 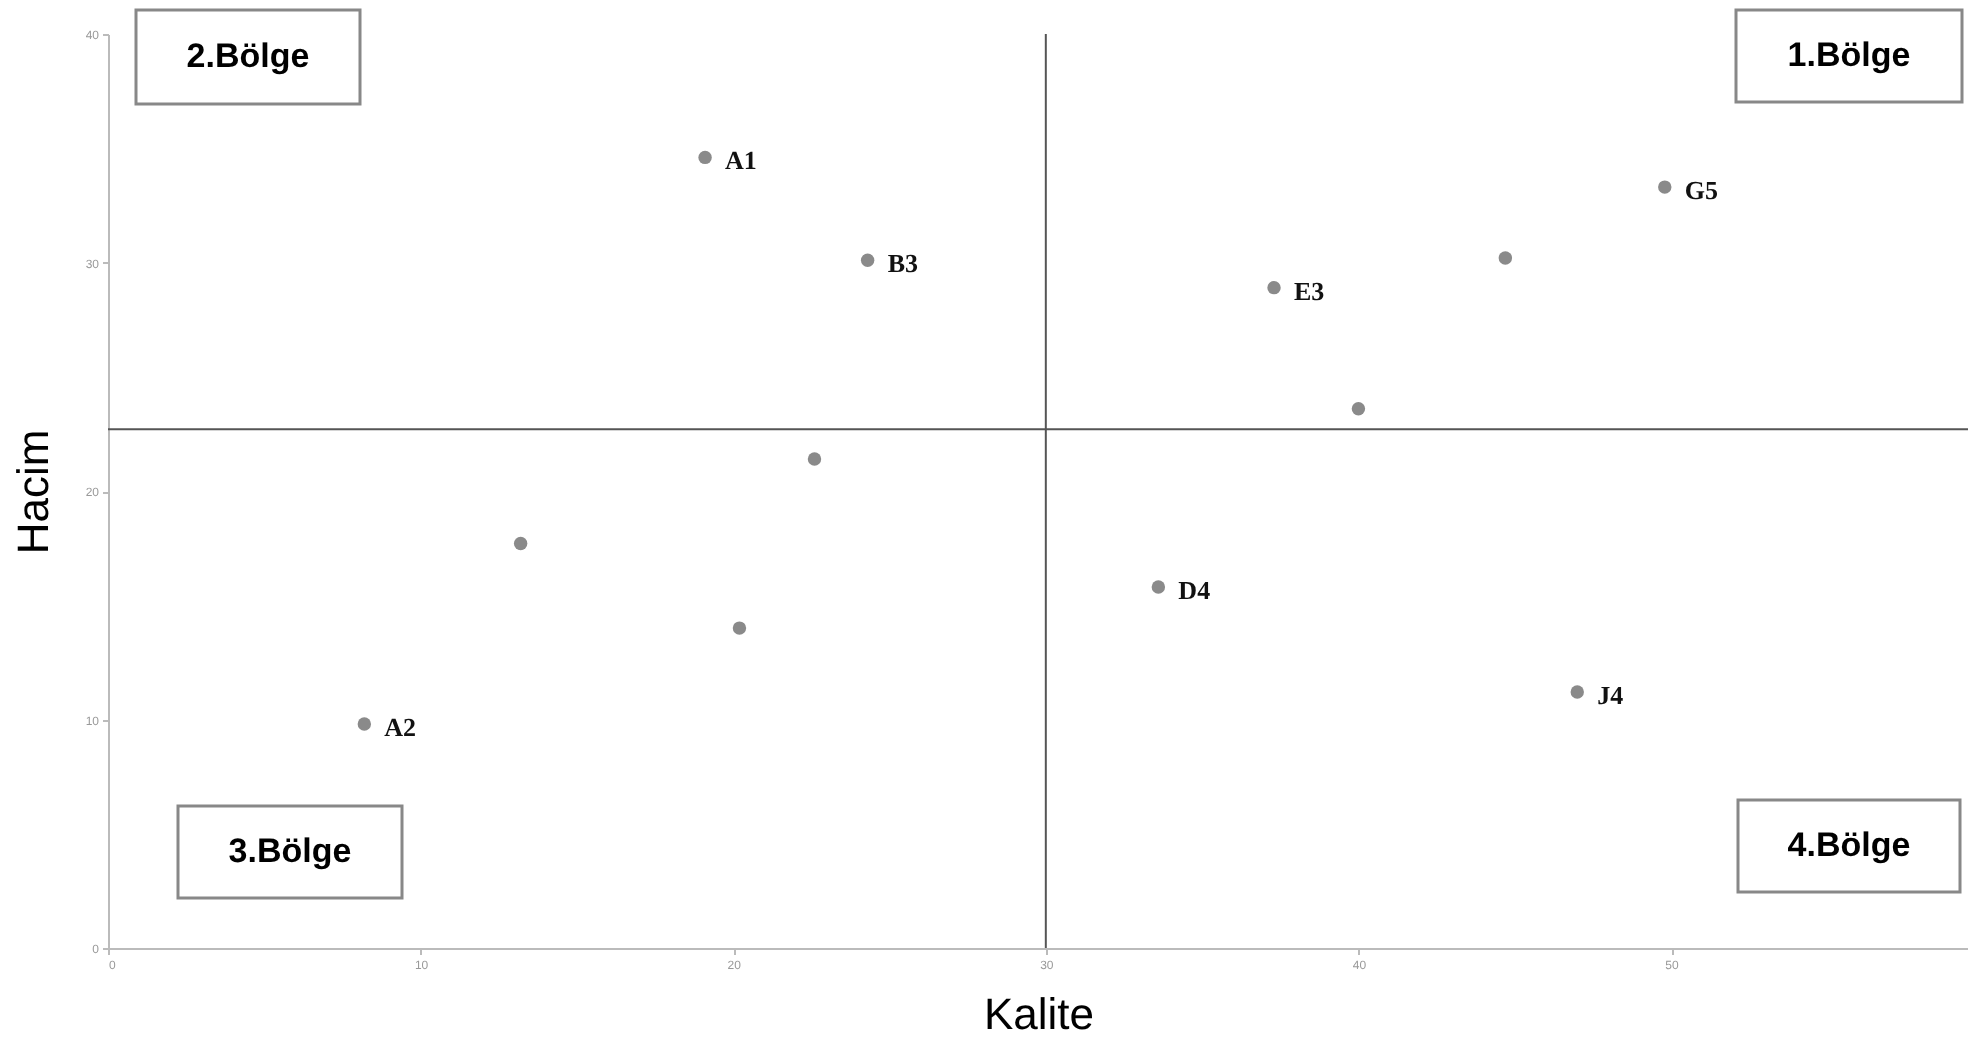 I want to click on data-label: A2, so click(x=400, y=727).